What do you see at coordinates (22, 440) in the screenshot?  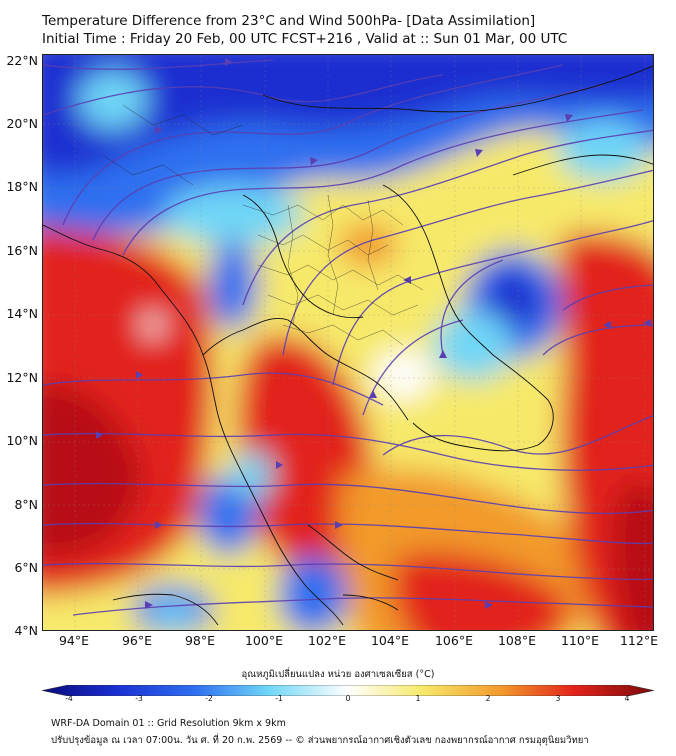 I see `lat-label: 10°N` at bounding box center [22, 440].